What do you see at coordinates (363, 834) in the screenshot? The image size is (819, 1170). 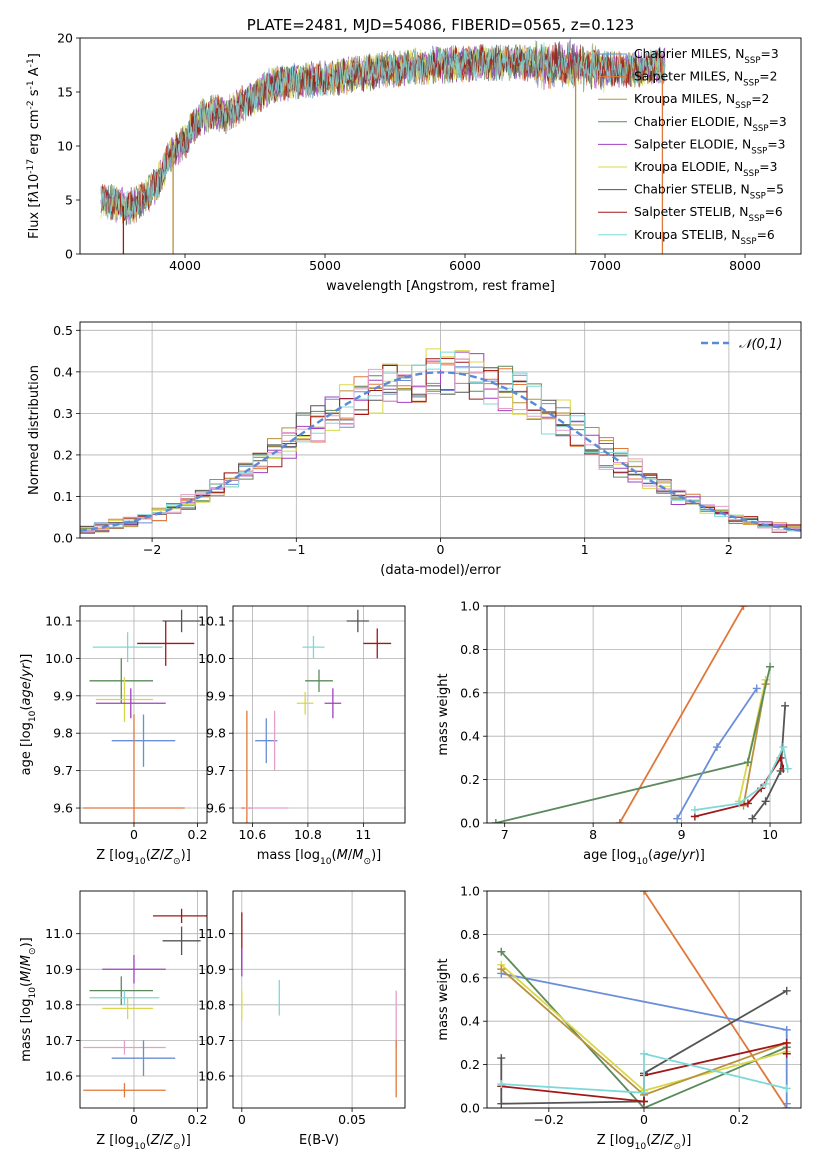 I see `x-tick-label: 11` at bounding box center [363, 834].